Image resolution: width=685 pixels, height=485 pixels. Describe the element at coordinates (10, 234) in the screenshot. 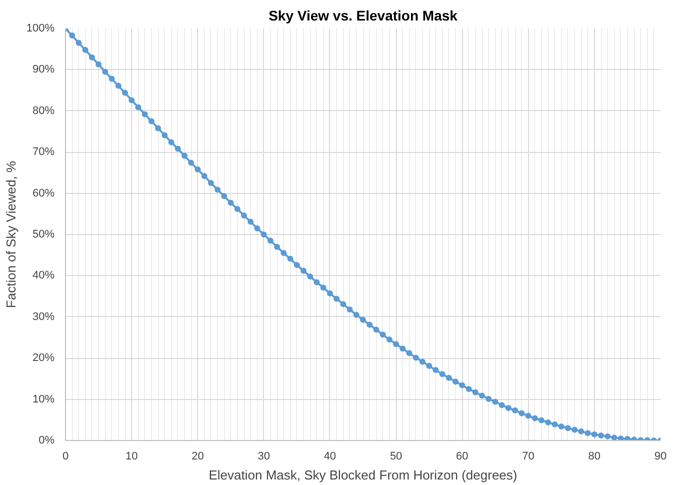

I see `y-axis-title: Faction of Sky Viewed, %` at that location.